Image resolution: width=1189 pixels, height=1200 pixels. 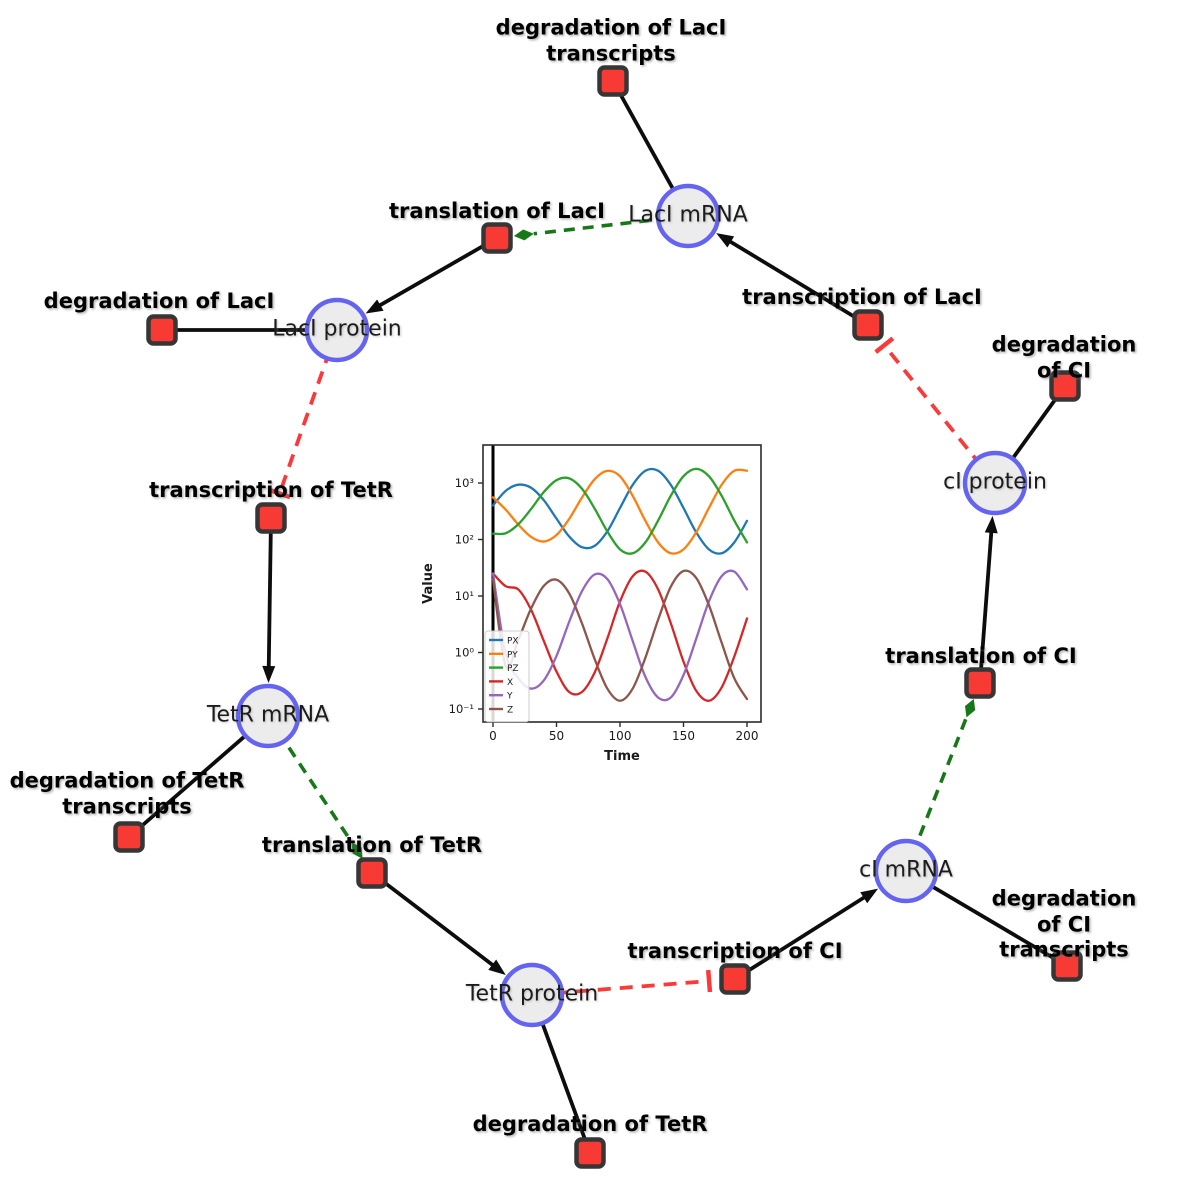 I want to click on reaction-node-deg_tetr, so click(x=590, y=1153).